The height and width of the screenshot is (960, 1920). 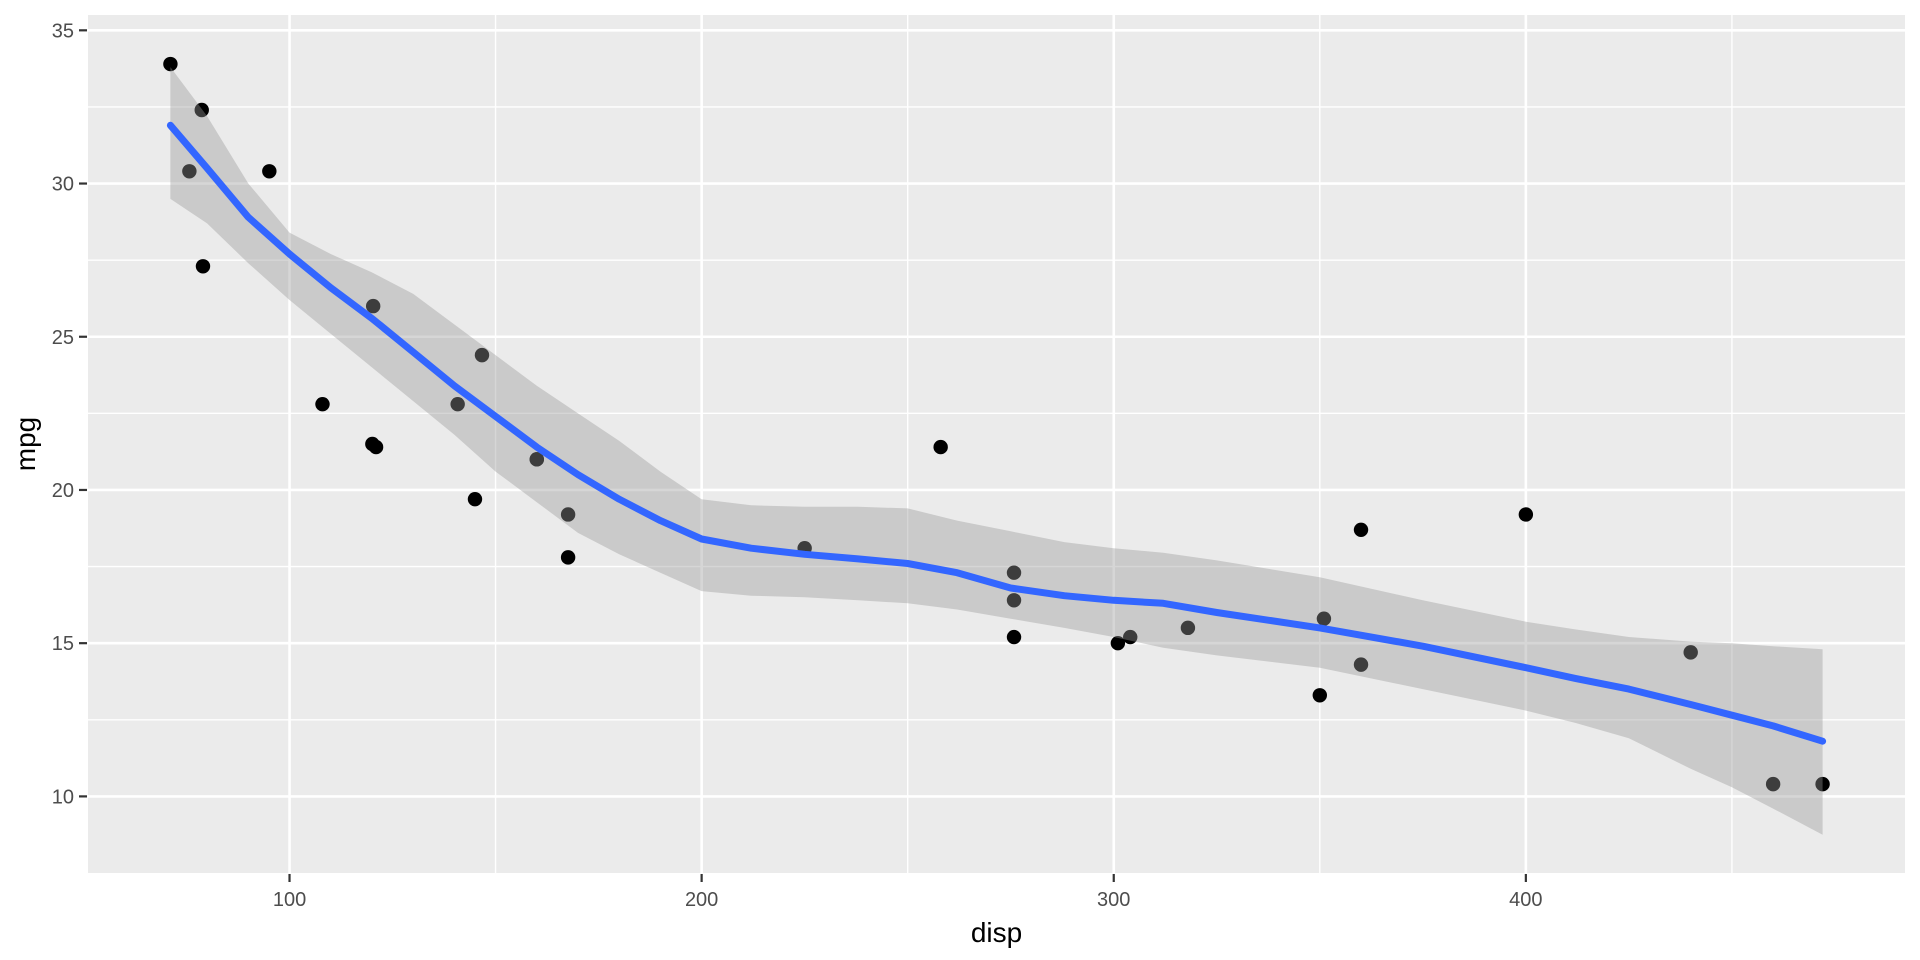 What do you see at coordinates (1525, 900) in the screenshot?
I see `x-axis-tick-label: 400` at bounding box center [1525, 900].